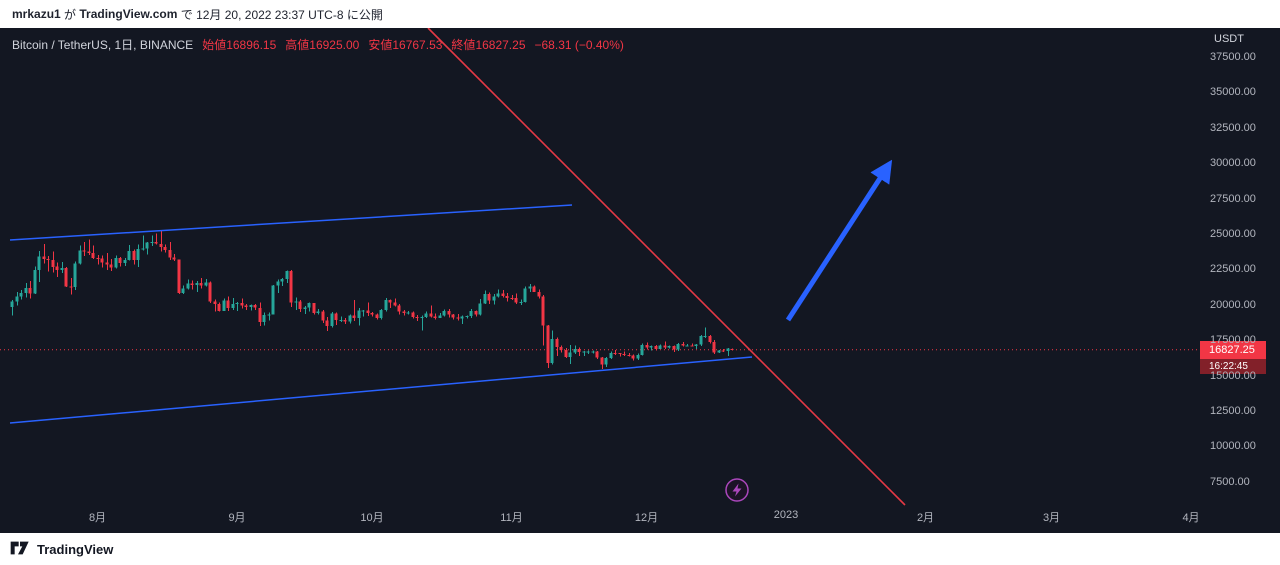 The image size is (1280, 565). I want to click on price-tick: 20000.00, so click(1233, 304).